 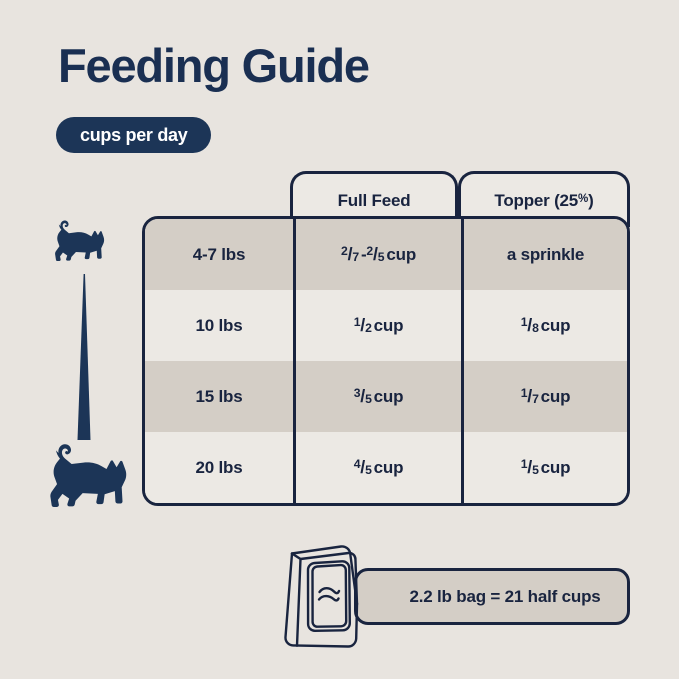 I want to click on column-header-topper-prefix: Topper (25, so click(x=536, y=200).